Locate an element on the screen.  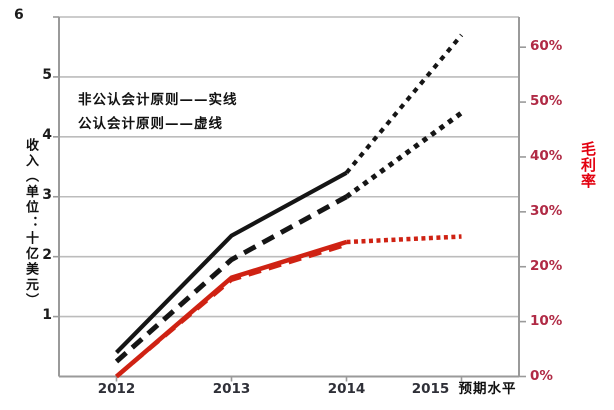
x-axis-label-2013: 2013 is located at coordinates (231, 389).